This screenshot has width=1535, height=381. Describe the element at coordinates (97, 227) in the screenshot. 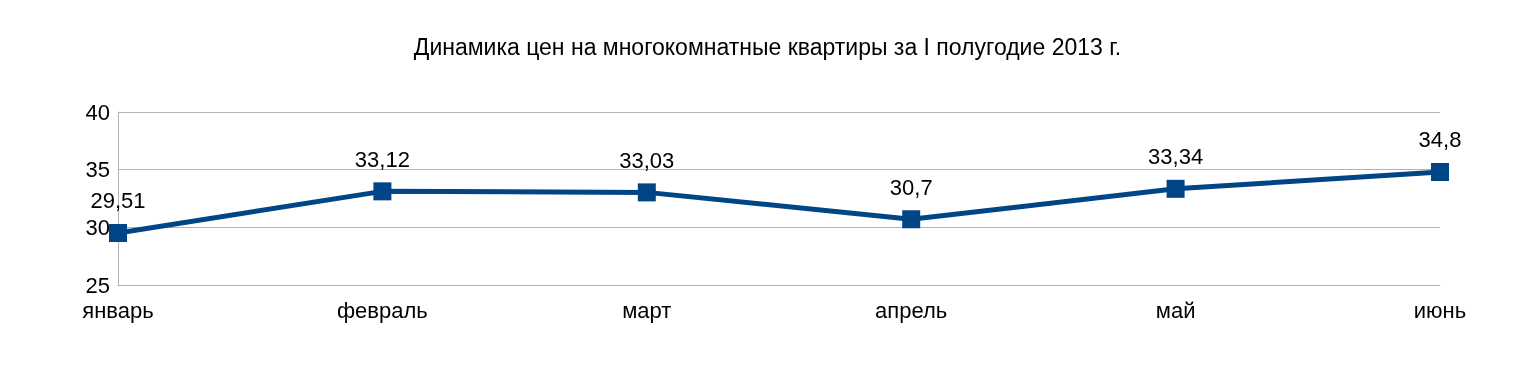

I see `y-tick-label: 30` at that location.